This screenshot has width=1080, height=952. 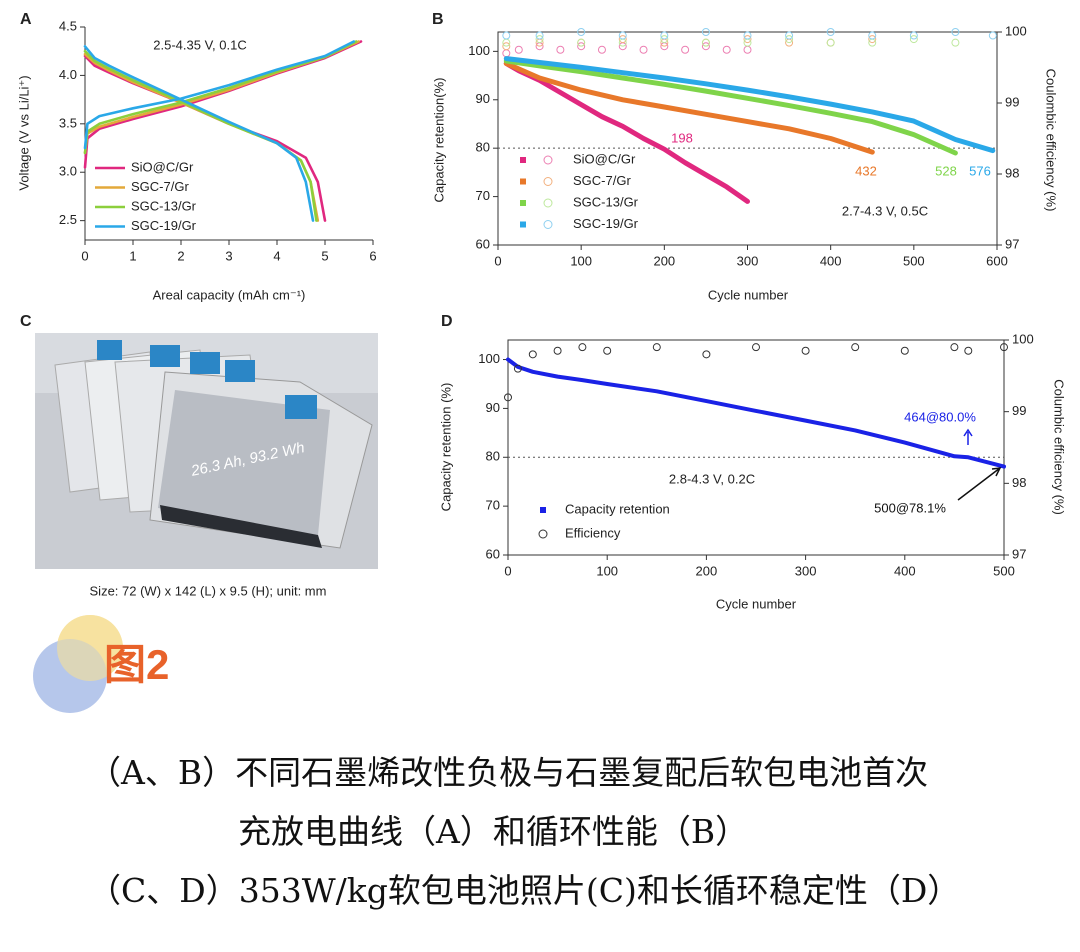 I want to click on annotation: 500@78.1%, so click(x=910, y=507).